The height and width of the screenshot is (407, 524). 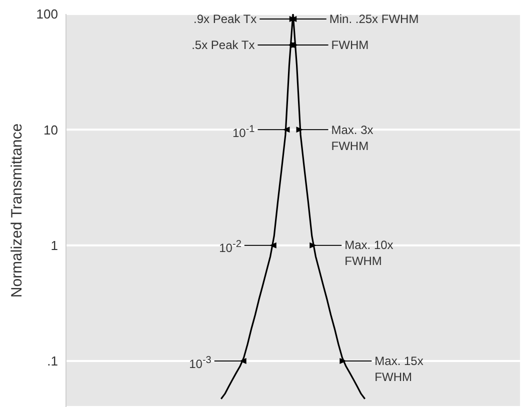 I want to click on annotation: Max. 15x FWHM, so click(x=399, y=368).